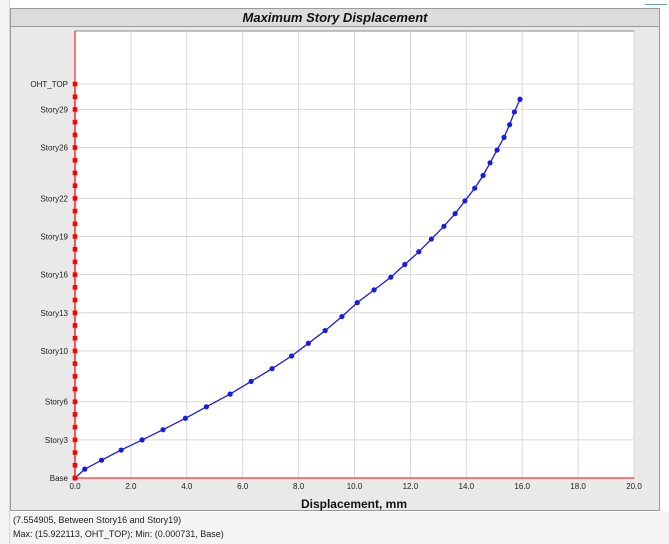 This screenshot has width=669, height=544. Describe the element at coordinates (59, 478) in the screenshot. I see `y-tick-label: Base` at that location.